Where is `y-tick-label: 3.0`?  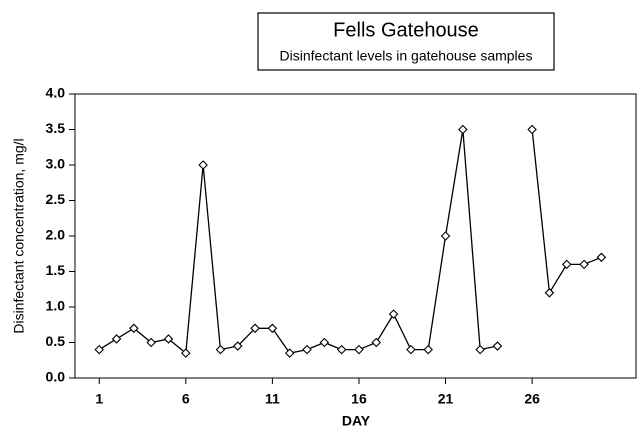 y-tick-label: 3.0 is located at coordinates (56, 164).